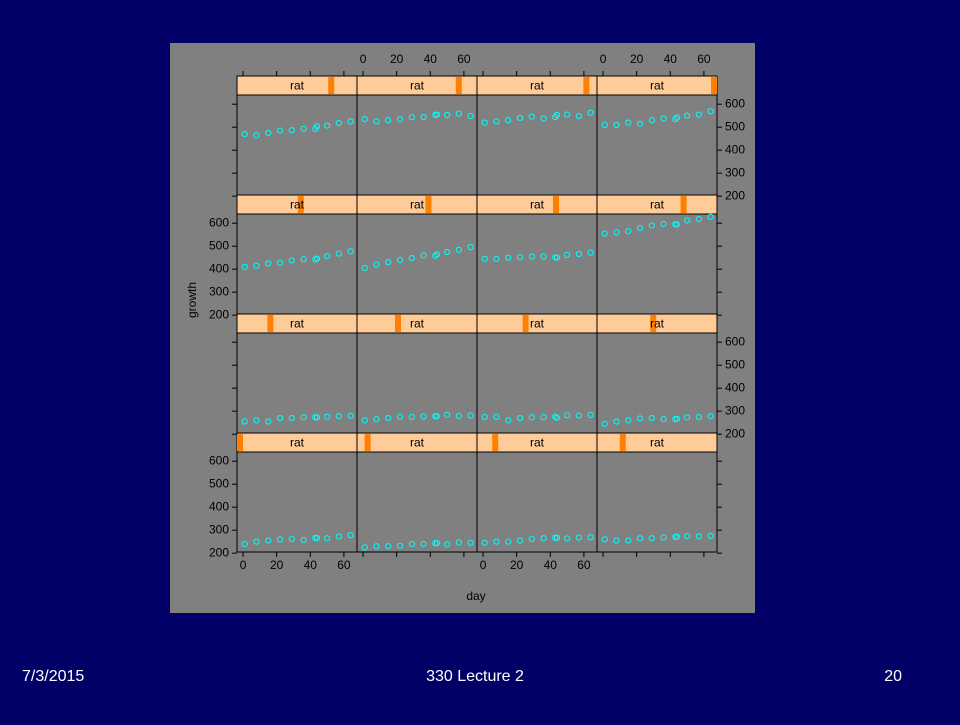 Image resolution: width=960 pixels, height=725 pixels. Describe the element at coordinates (277, 565) in the screenshot. I see `x-tick-label: 20` at that location.